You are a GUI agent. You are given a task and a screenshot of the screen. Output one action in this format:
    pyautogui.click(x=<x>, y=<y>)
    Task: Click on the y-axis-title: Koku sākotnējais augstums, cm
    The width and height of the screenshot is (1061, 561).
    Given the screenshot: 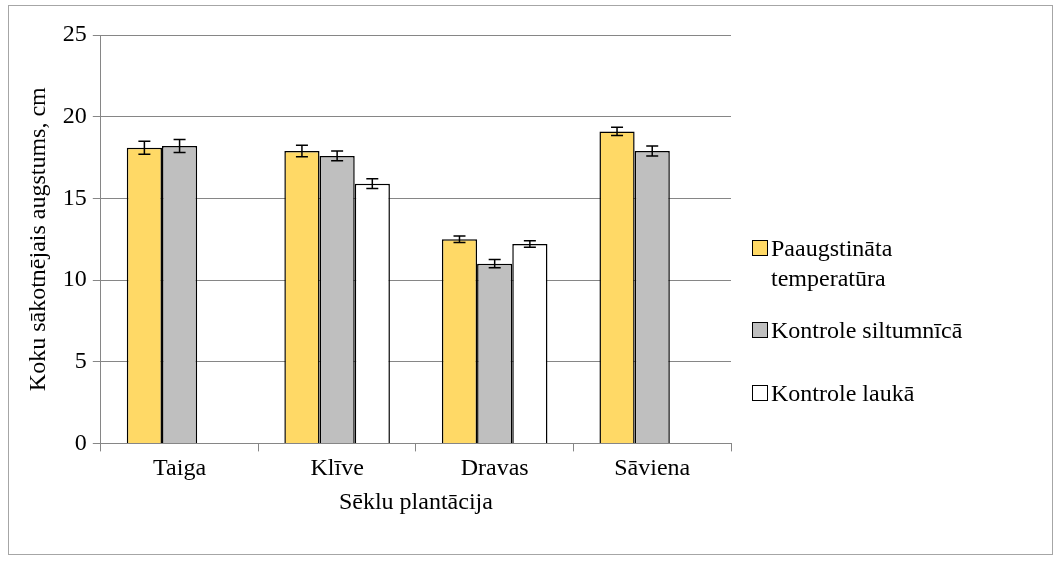 What is the action you would take?
    pyautogui.click(x=36, y=239)
    